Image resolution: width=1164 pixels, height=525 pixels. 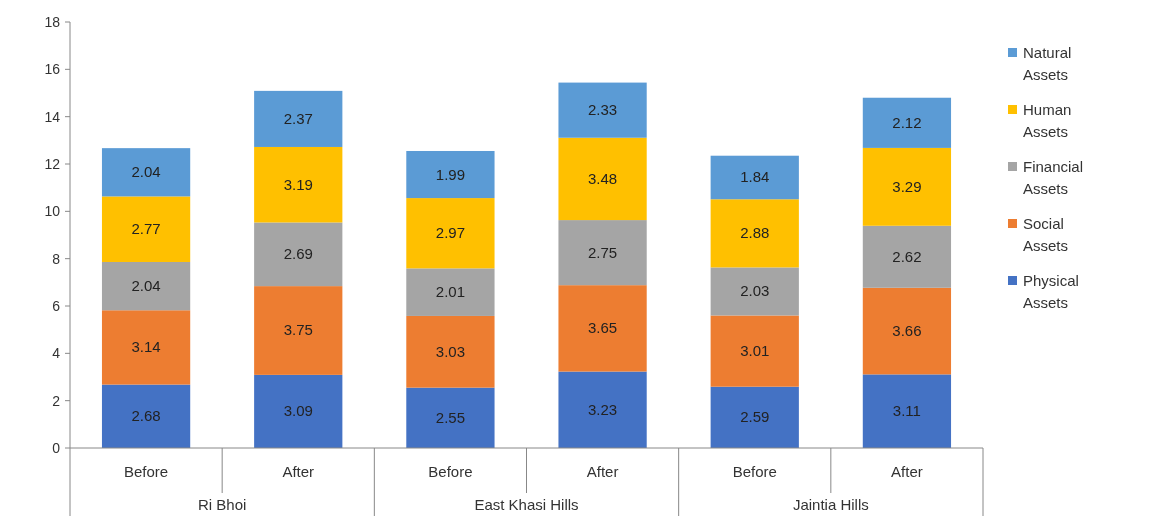 What do you see at coordinates (56, 258) in the screenshot?
I see `y-tick-label: 8` at bounding box center [56, 258].